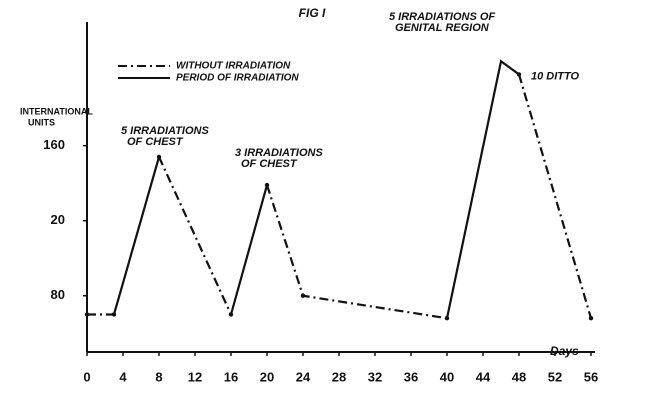  Describe the element at coordinates (303, 376) in the screenshot. I see `x-tick-label: 24` at that location.